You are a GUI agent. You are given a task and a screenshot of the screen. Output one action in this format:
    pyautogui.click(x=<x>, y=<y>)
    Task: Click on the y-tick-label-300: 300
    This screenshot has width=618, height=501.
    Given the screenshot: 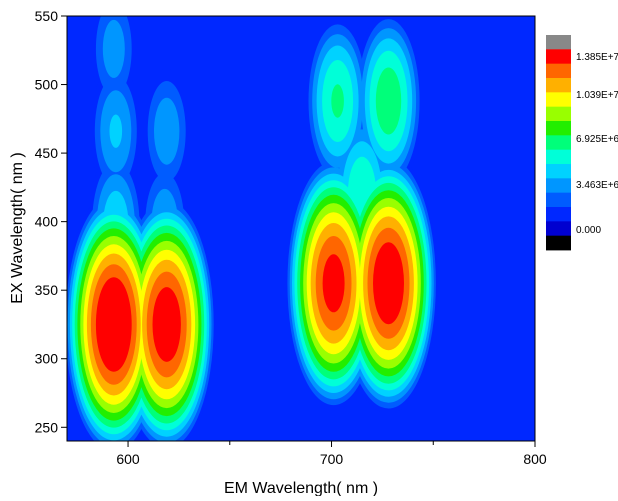 What is the action you would take?
    pyautogui.click(x=47, y=359)
    